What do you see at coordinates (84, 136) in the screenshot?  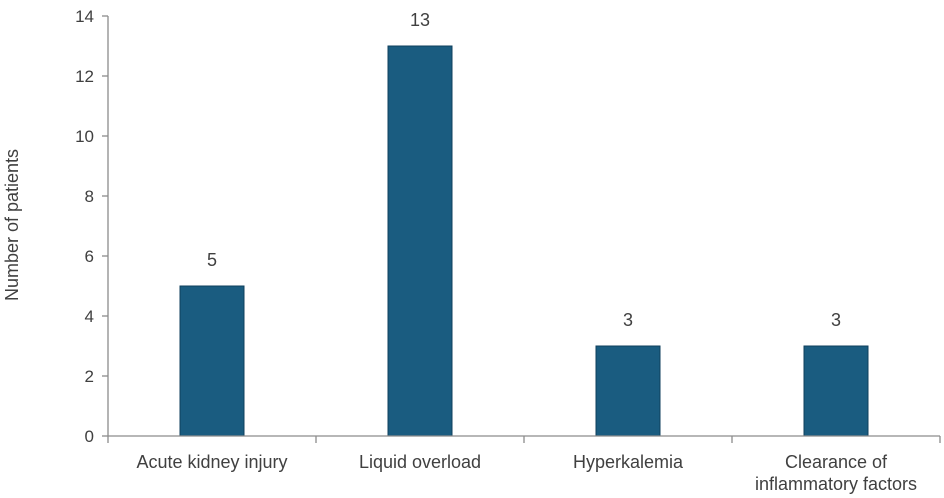 I see `y-tick-label: 10` at bounding box center [84, 136].